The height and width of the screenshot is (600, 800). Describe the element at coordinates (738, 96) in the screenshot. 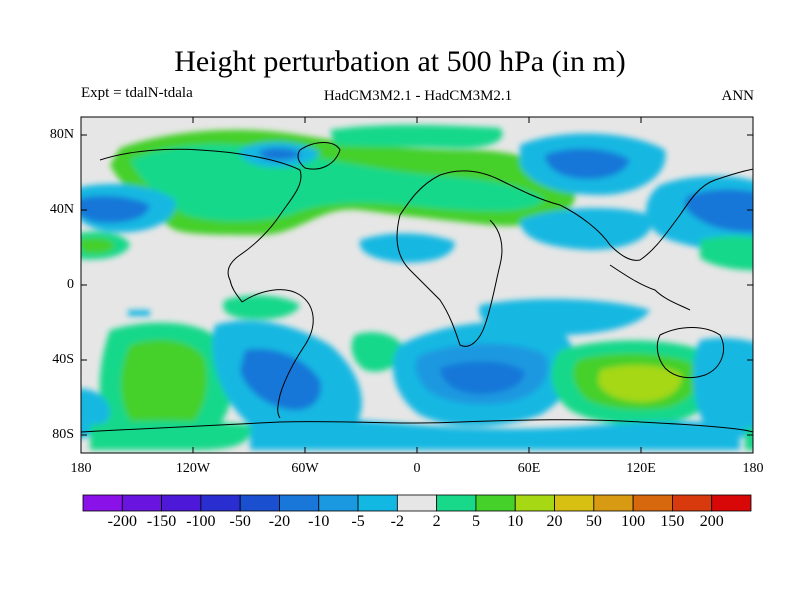

I see `season-label: ANN` at that location.